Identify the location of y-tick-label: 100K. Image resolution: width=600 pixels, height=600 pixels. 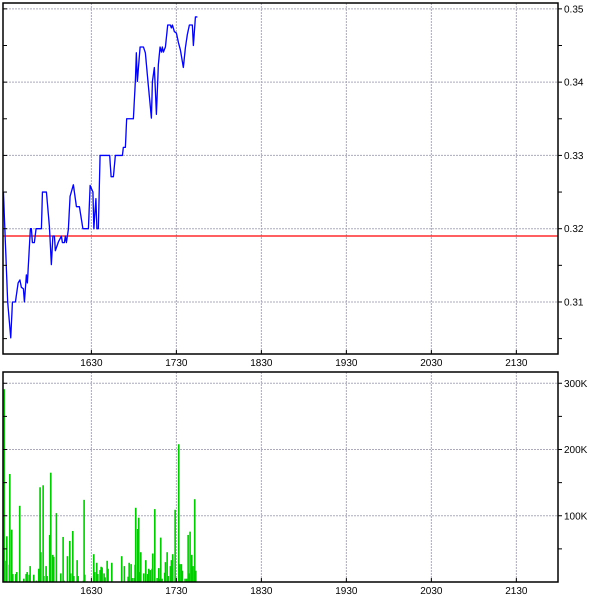
(576, 516).